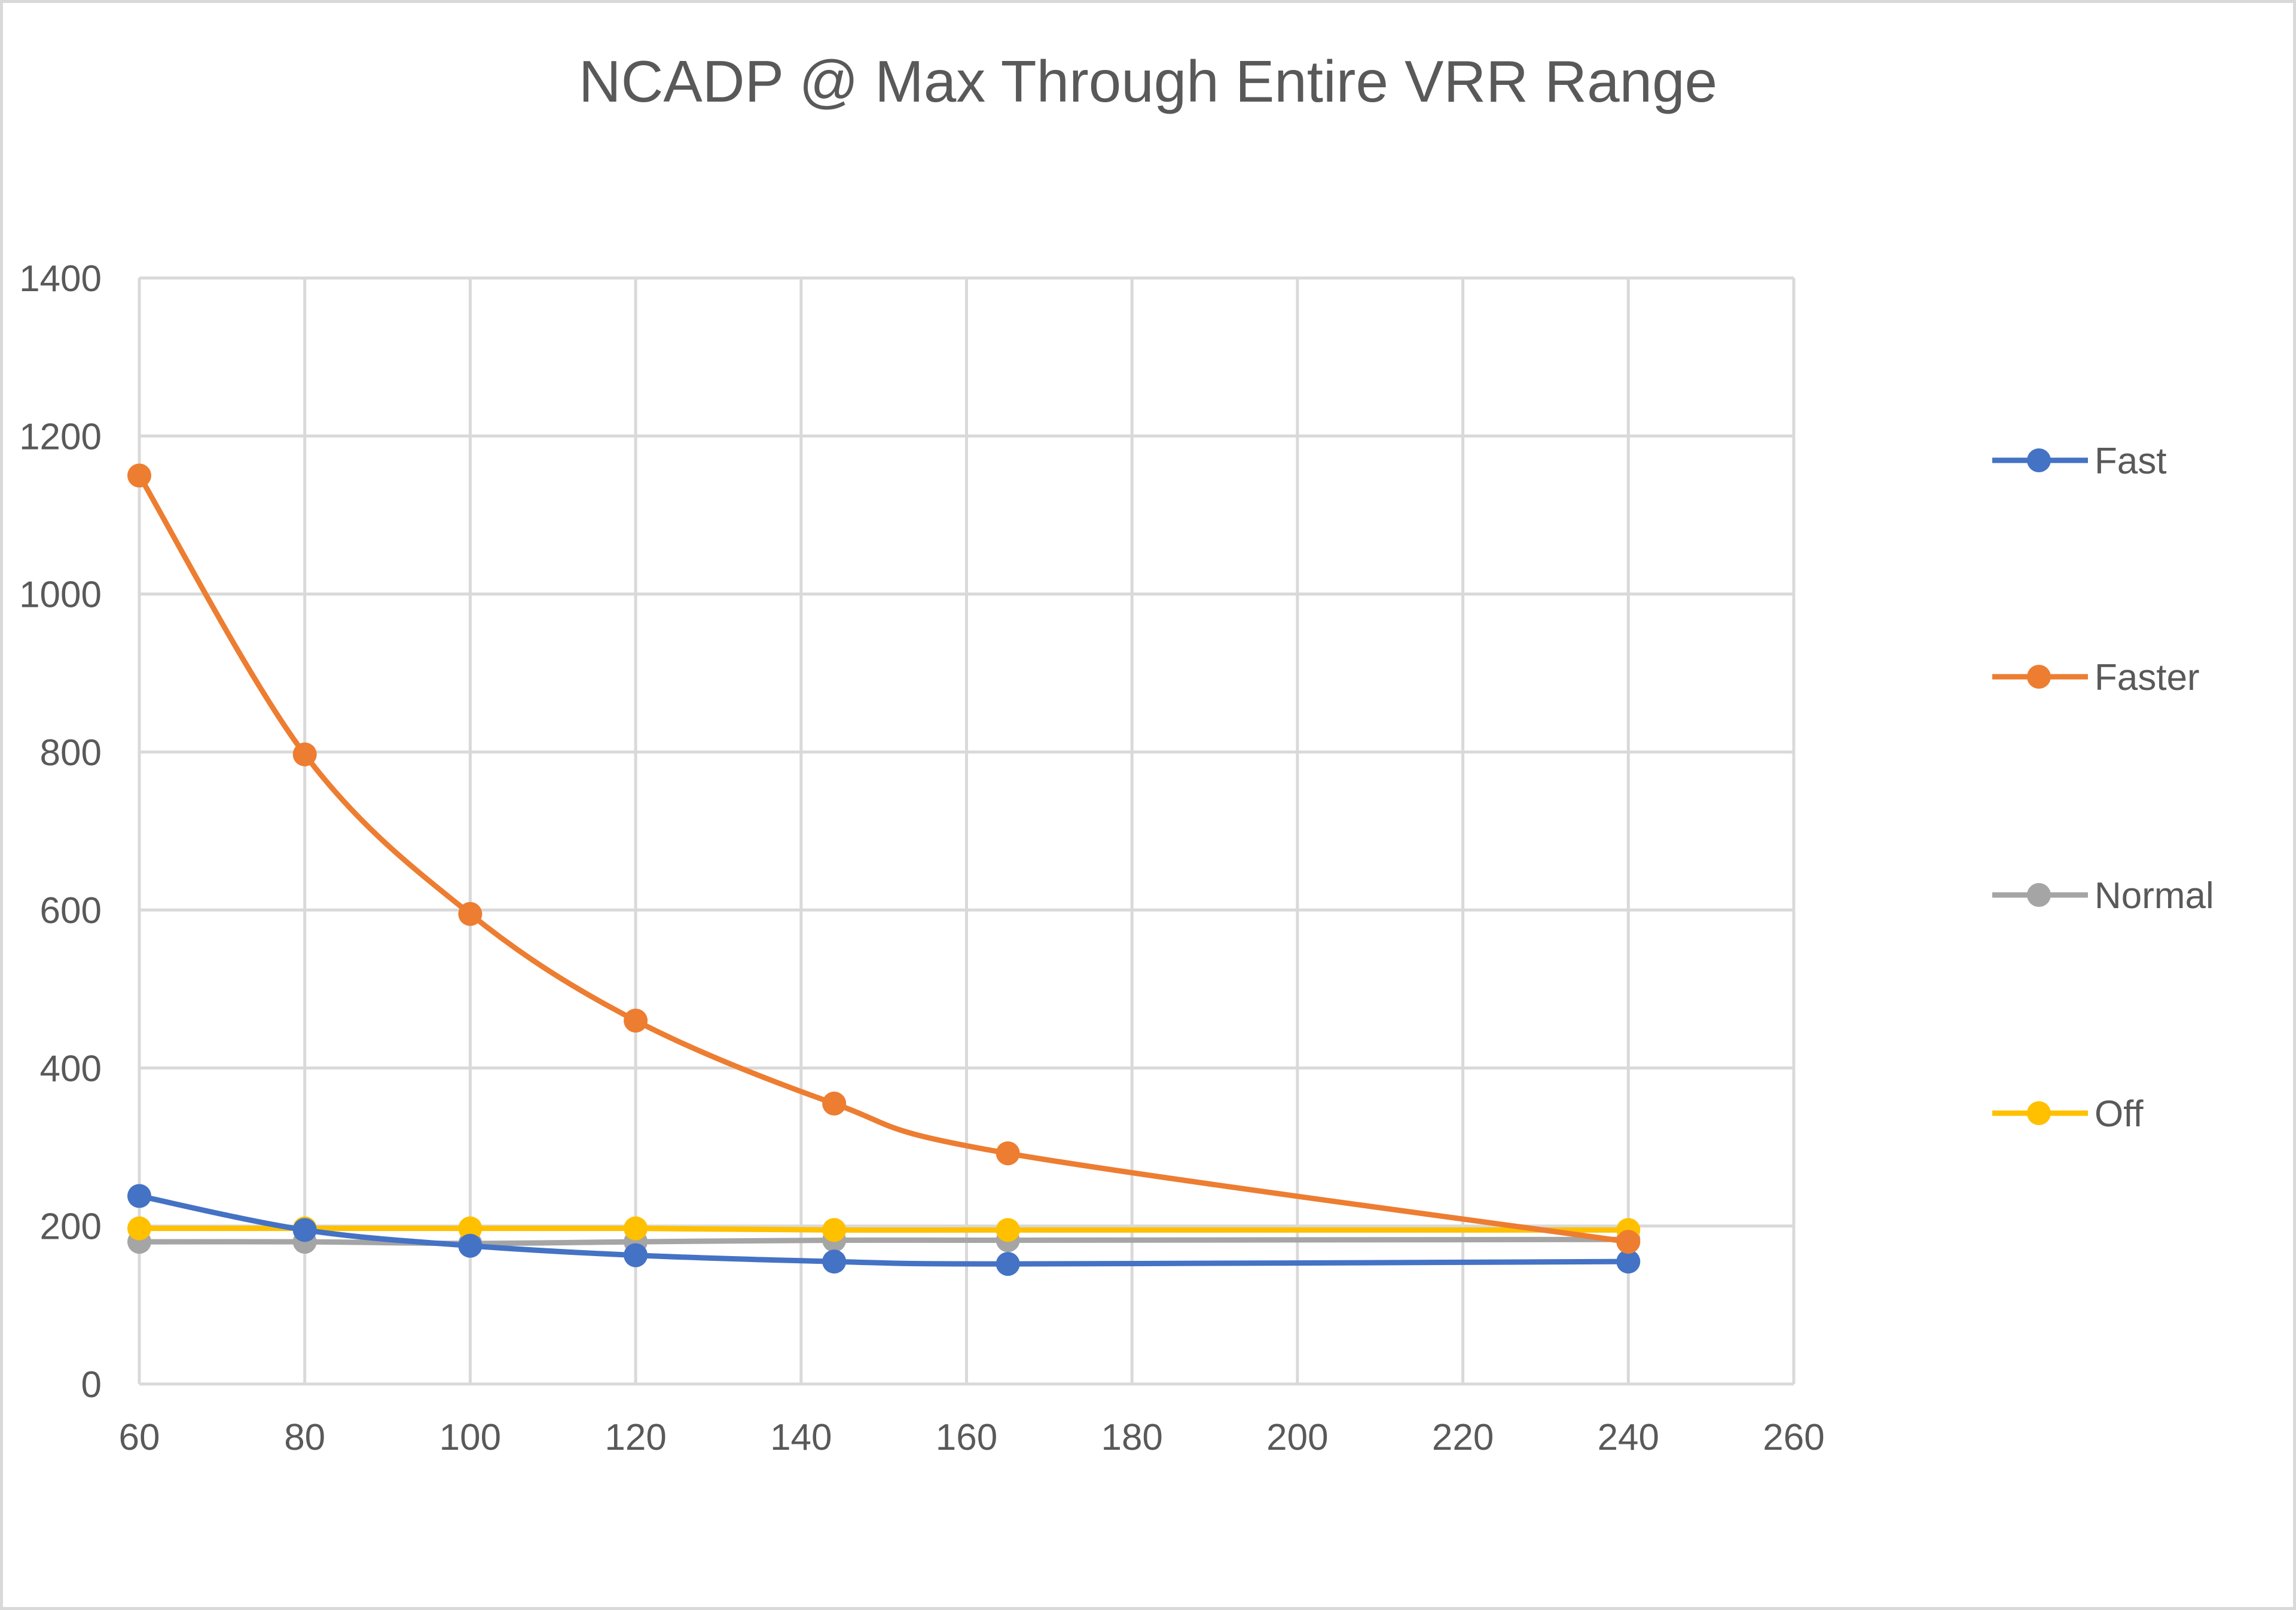 This screenshot has width=2296, height=1610. Describe the element at coordinates (71, 911) in the screenshot. I see `y-tick-label: 600` at that location.